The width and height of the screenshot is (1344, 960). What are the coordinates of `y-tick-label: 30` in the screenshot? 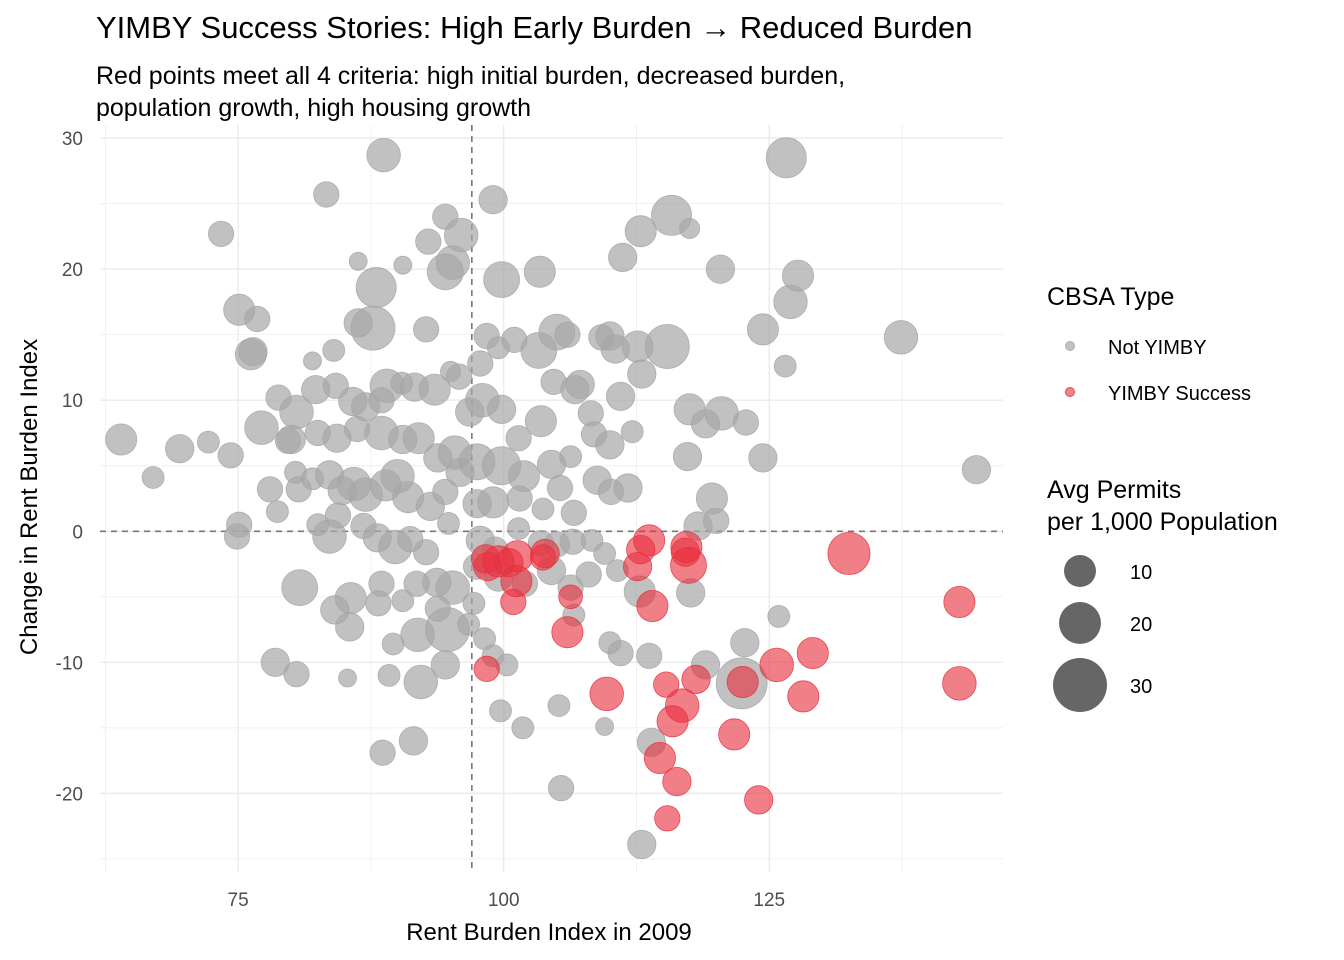 It's located at (72, 139).